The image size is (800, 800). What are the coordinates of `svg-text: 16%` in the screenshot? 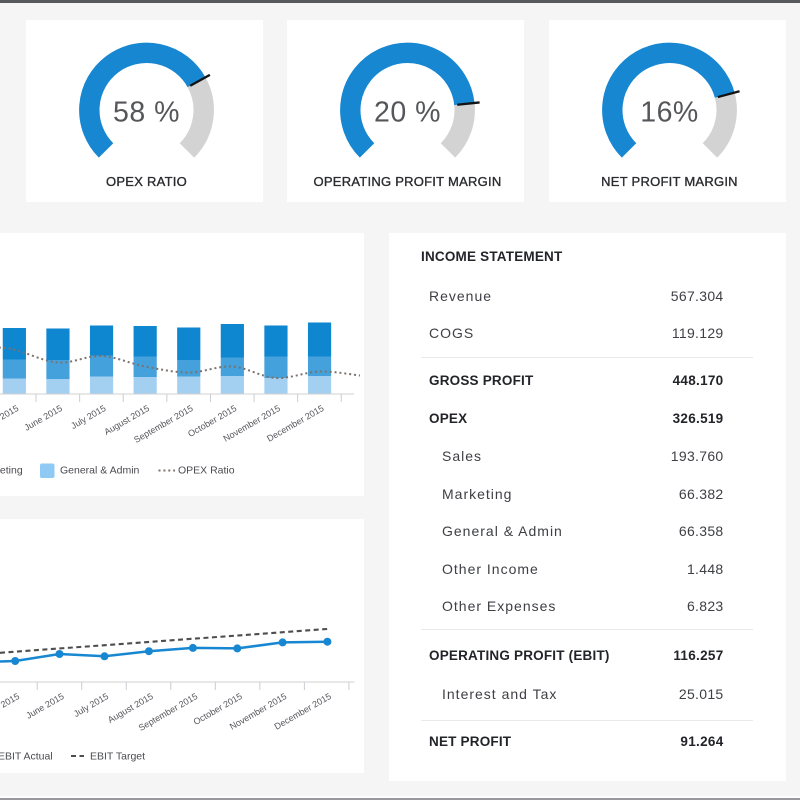 It's located at (669, 112).